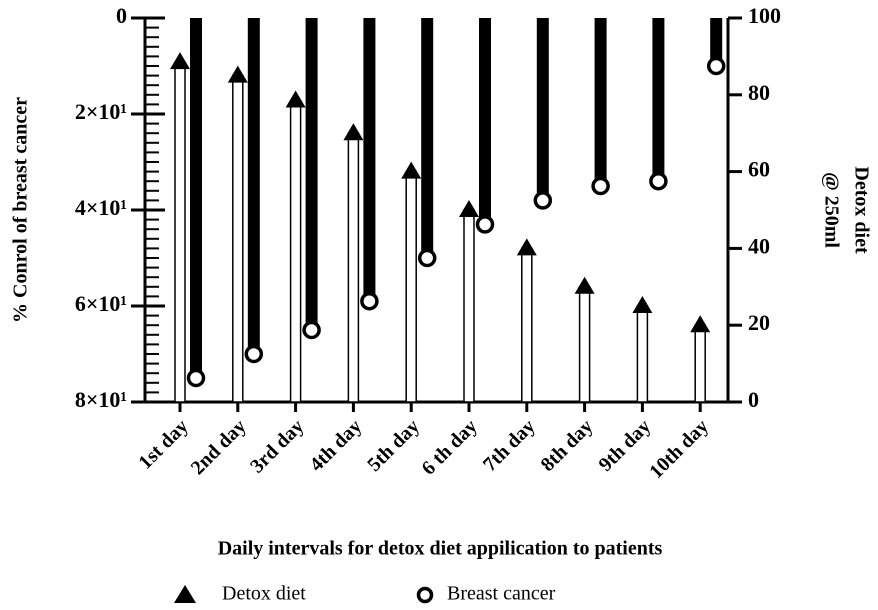 The image size is (878, 610). Describe the element at coordinates (101, 207) in the screenshot. I see `y-tick-label: 4×10¹` at that location.